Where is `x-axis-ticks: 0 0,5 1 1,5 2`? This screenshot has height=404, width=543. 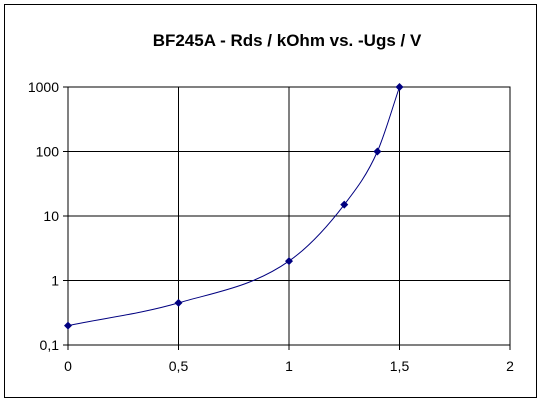 x-axis-ticks: 0 0,5 1 1,5 2 is located at coordinates (289, 359).